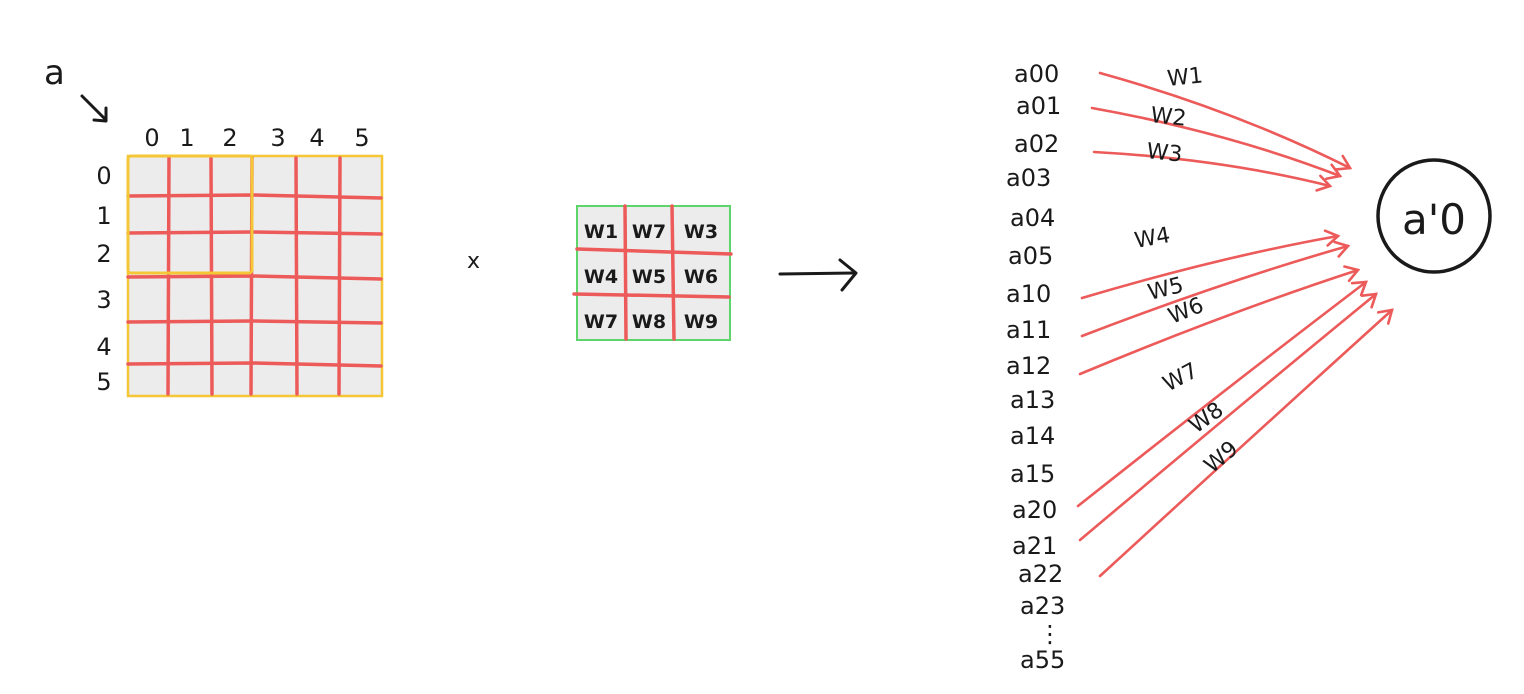 The width and height of the screenshot is (1524, 694). I want to click on matrix-name-label: a, so click(54, 73).